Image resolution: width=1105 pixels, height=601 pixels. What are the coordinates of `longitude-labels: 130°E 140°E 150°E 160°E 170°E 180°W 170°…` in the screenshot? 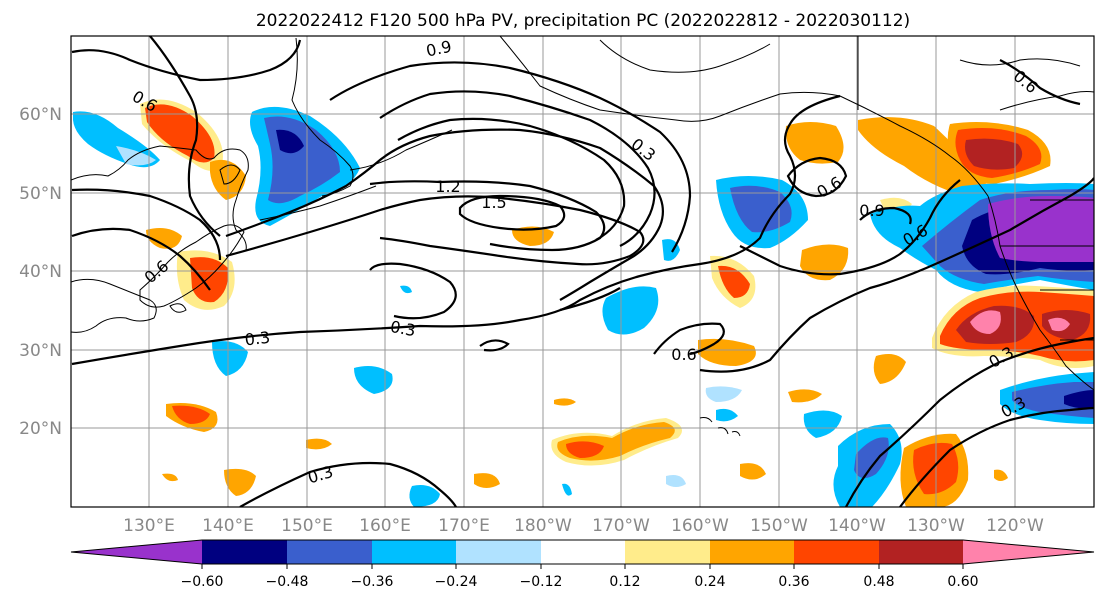 It's located at (583, 526).